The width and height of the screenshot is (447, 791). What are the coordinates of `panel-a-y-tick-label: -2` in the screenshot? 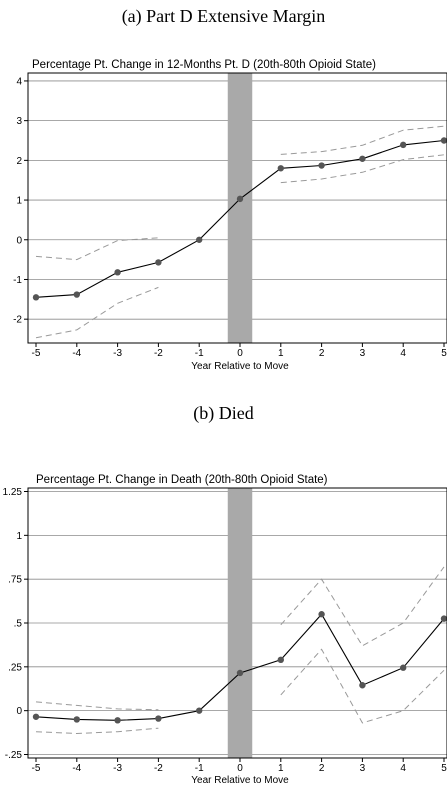 It's located at (17, 320).